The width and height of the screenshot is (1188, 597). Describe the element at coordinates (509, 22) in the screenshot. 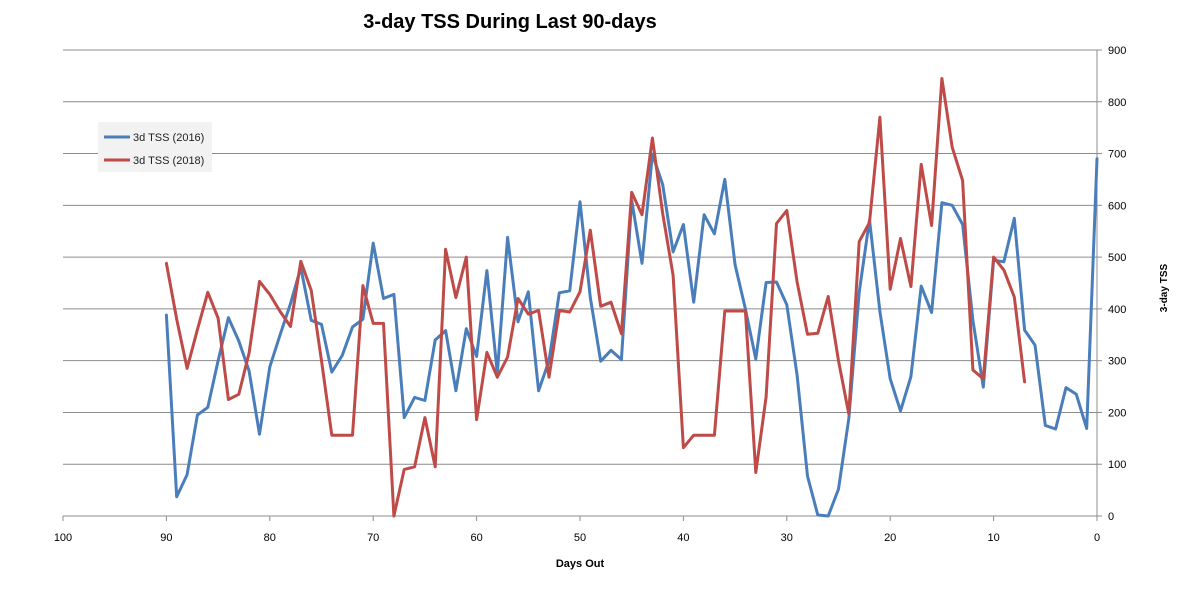

I see `chart-title: 3-day TSS During Last 90-days` at that location.